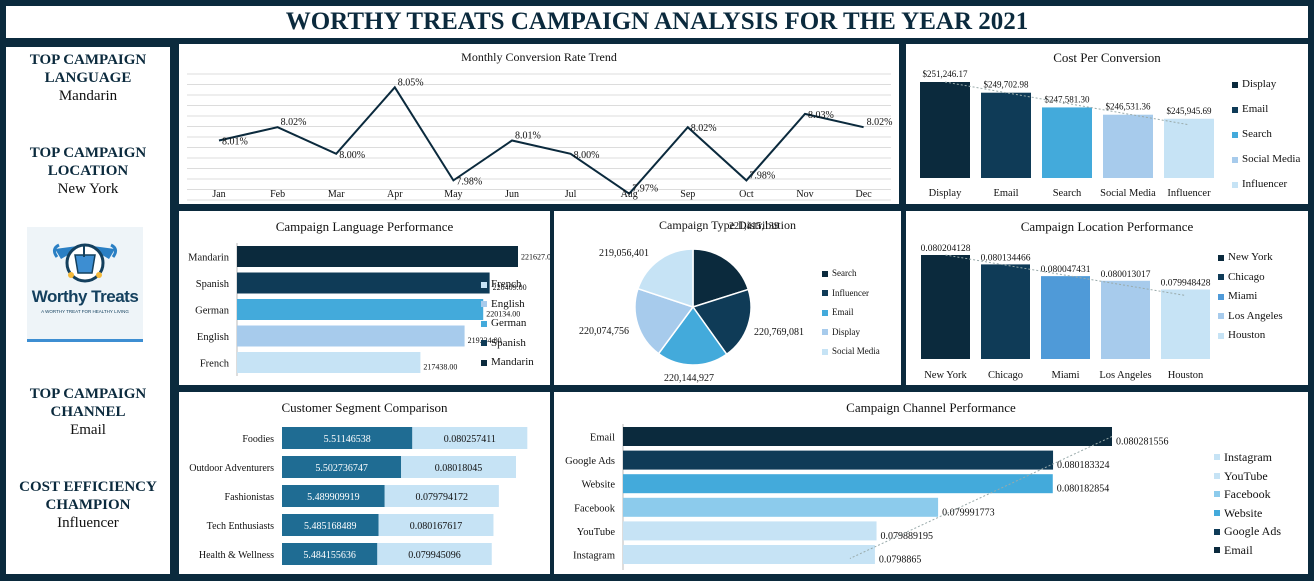  What do you see at coordinates (453, 194) in the screenshot?
I see `x-tick-label: May` at bounding box center [453, 194].